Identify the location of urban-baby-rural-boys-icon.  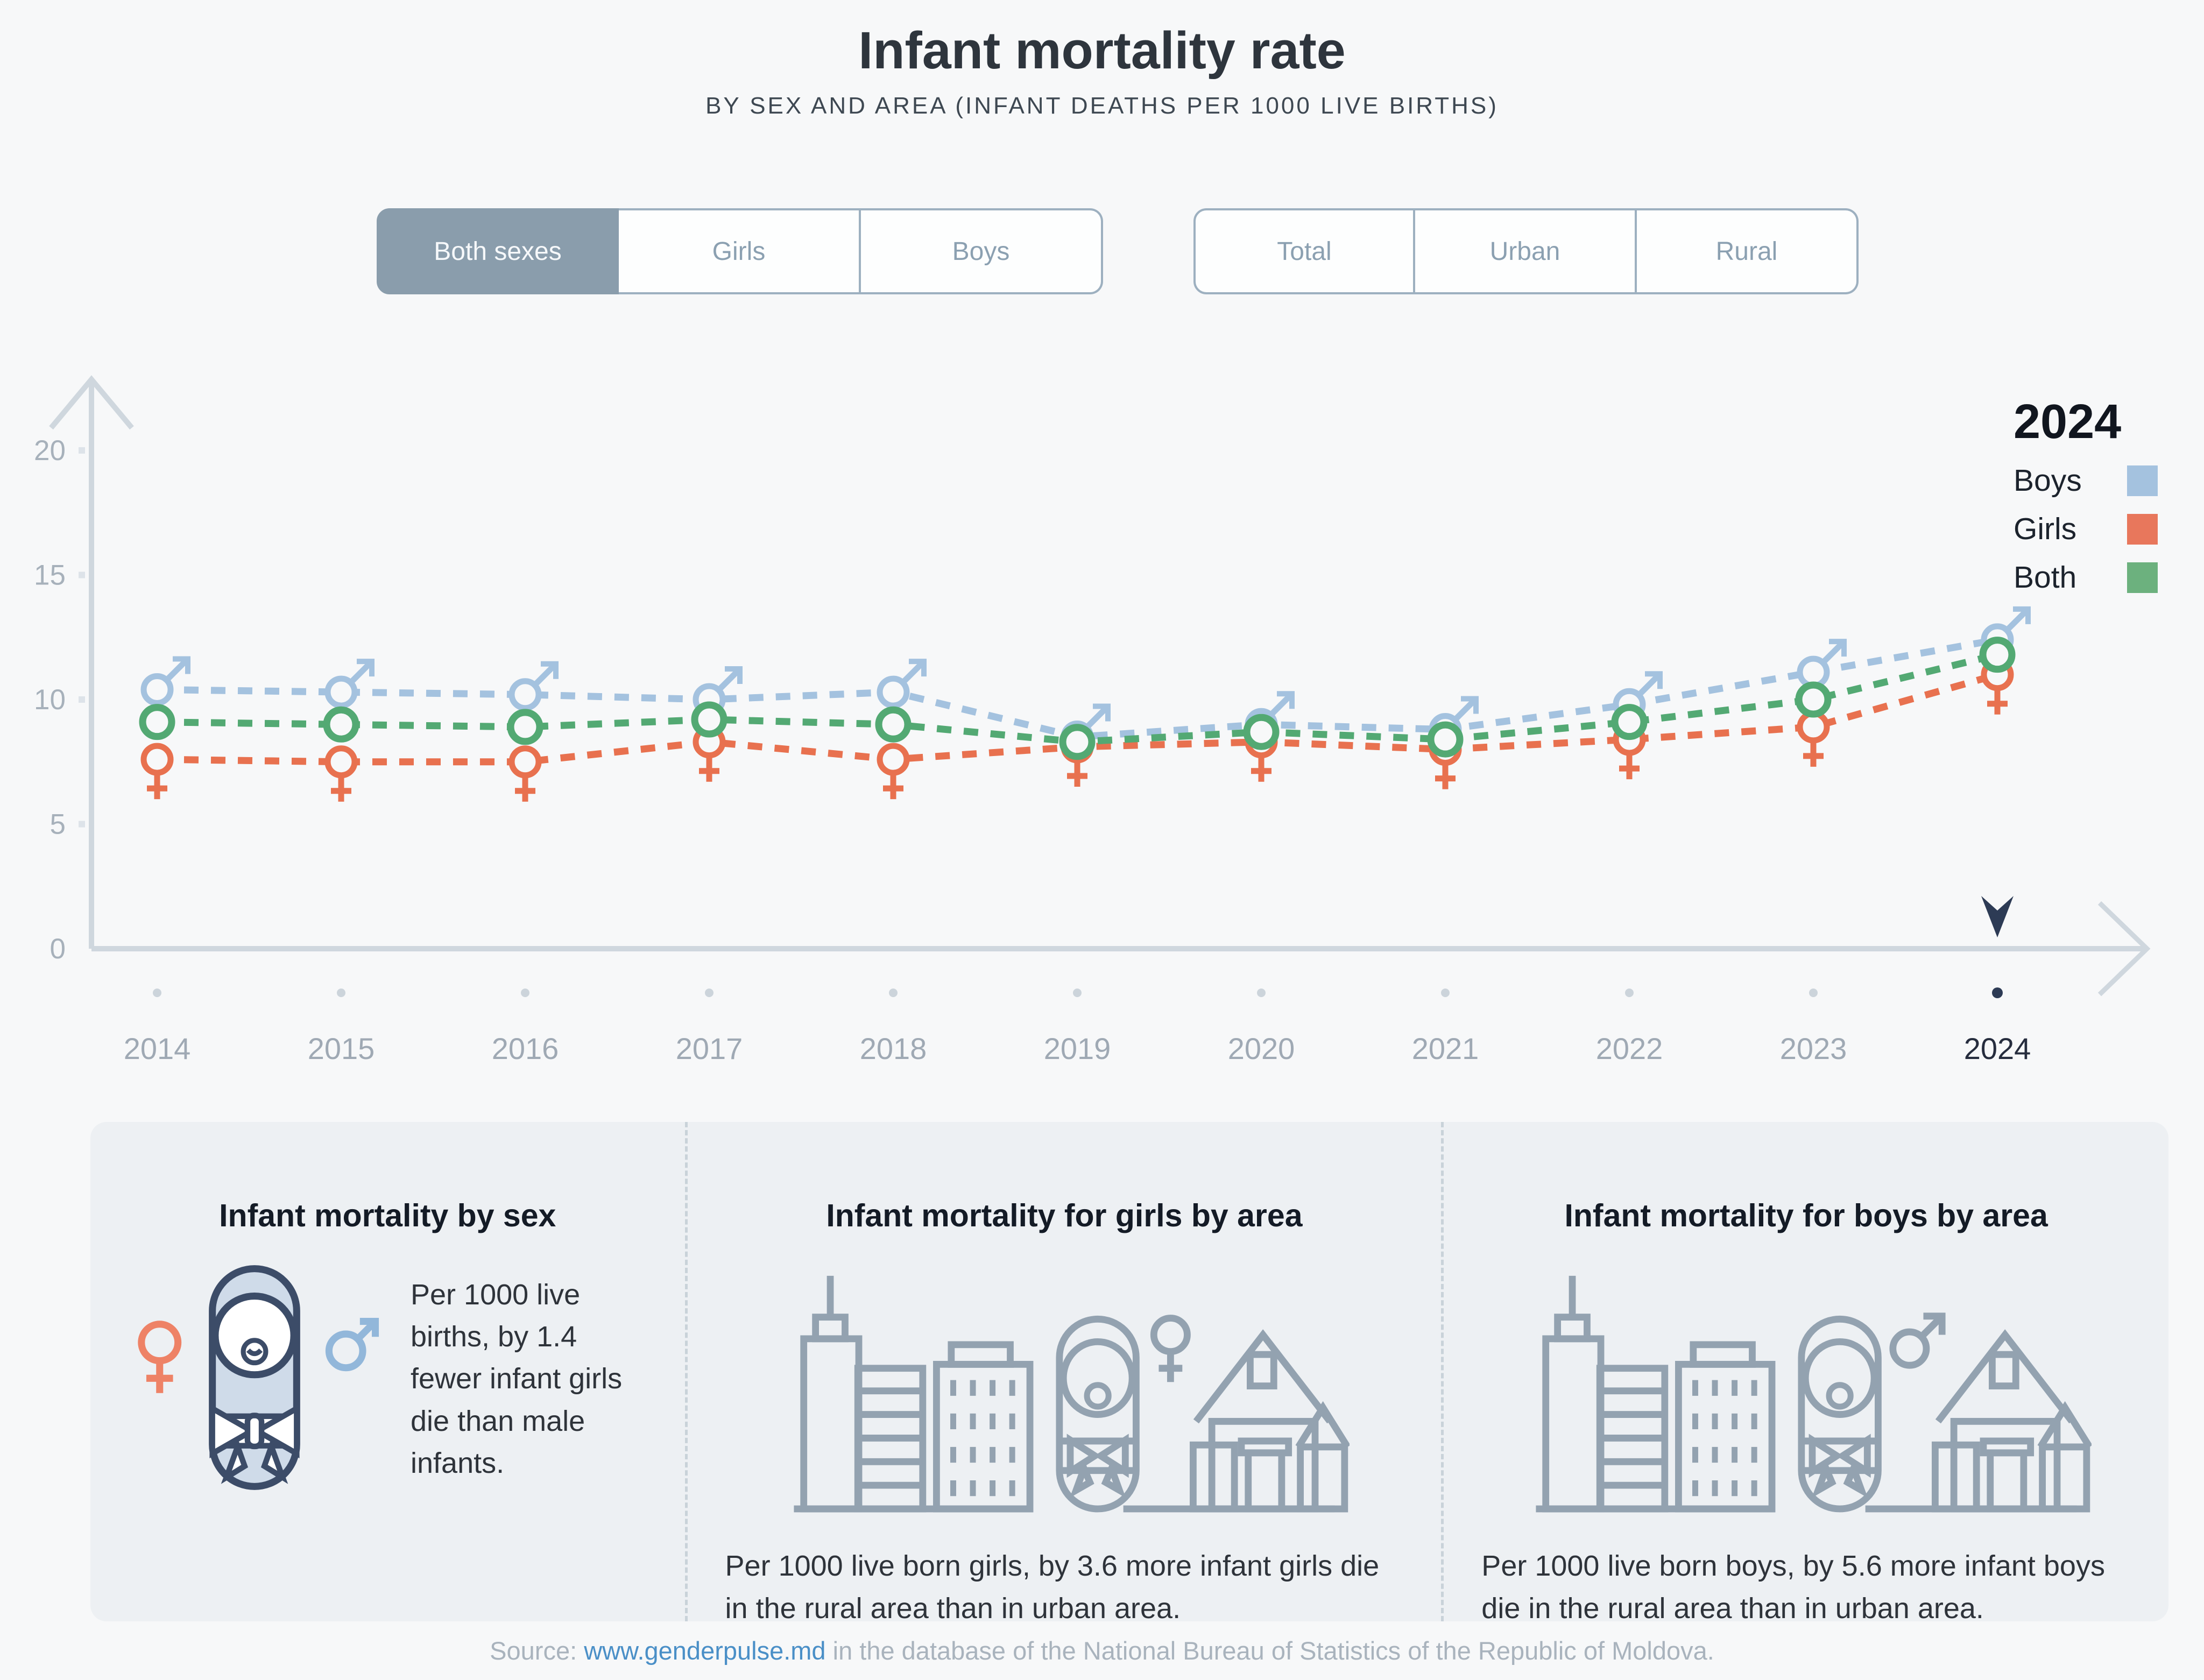
(1806, 1391).